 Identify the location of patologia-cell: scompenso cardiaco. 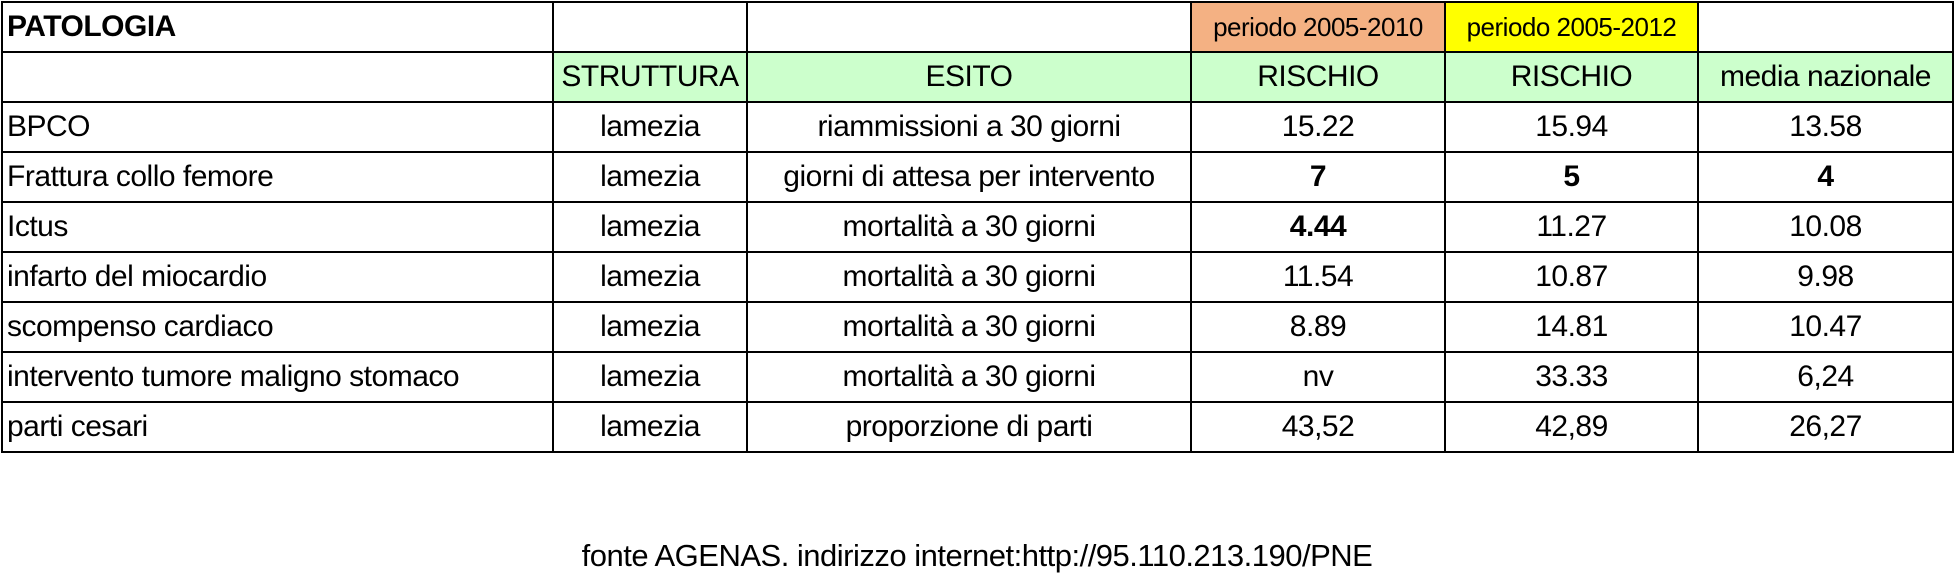
(277, 327).